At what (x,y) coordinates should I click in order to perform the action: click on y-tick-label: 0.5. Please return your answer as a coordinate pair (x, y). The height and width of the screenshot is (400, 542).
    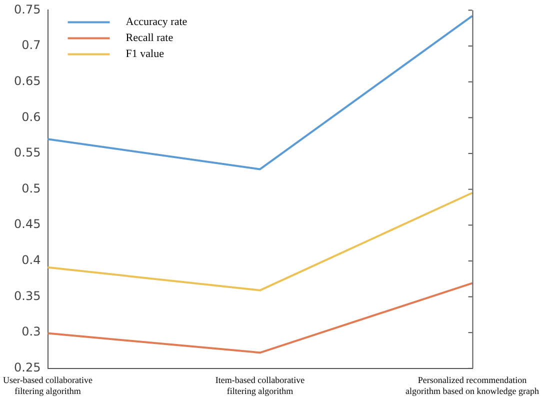
    Looking at the image, I should click on (31, 188).